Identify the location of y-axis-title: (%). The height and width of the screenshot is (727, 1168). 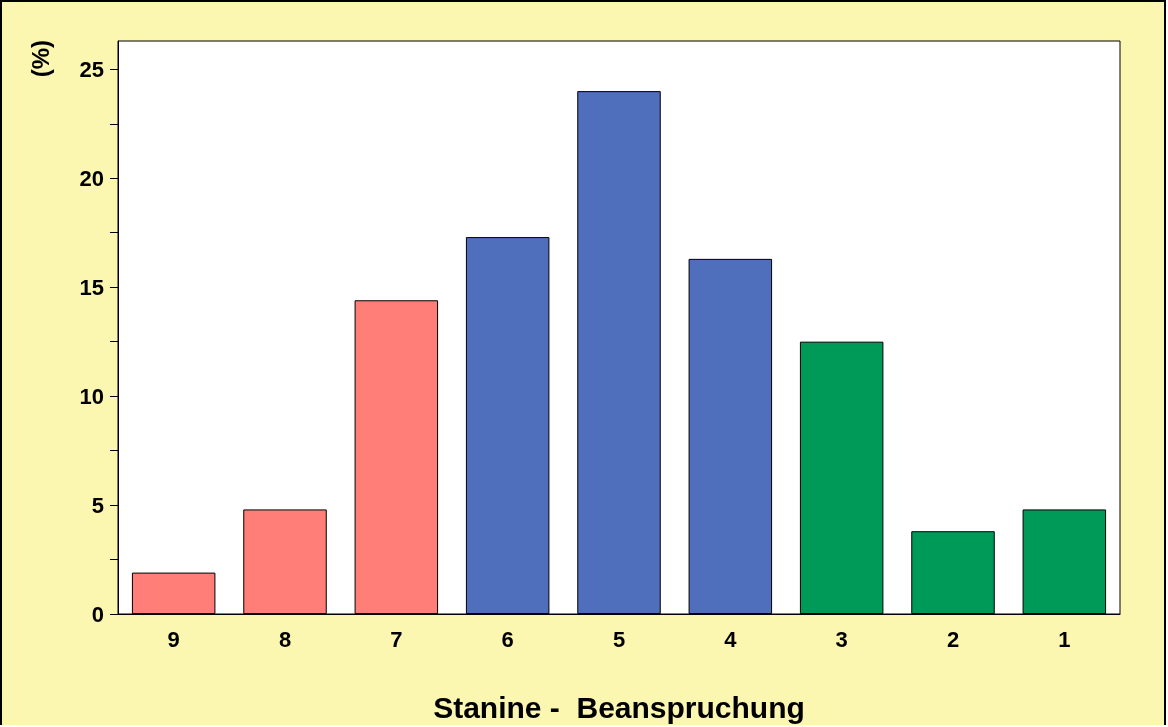
(40, 59).